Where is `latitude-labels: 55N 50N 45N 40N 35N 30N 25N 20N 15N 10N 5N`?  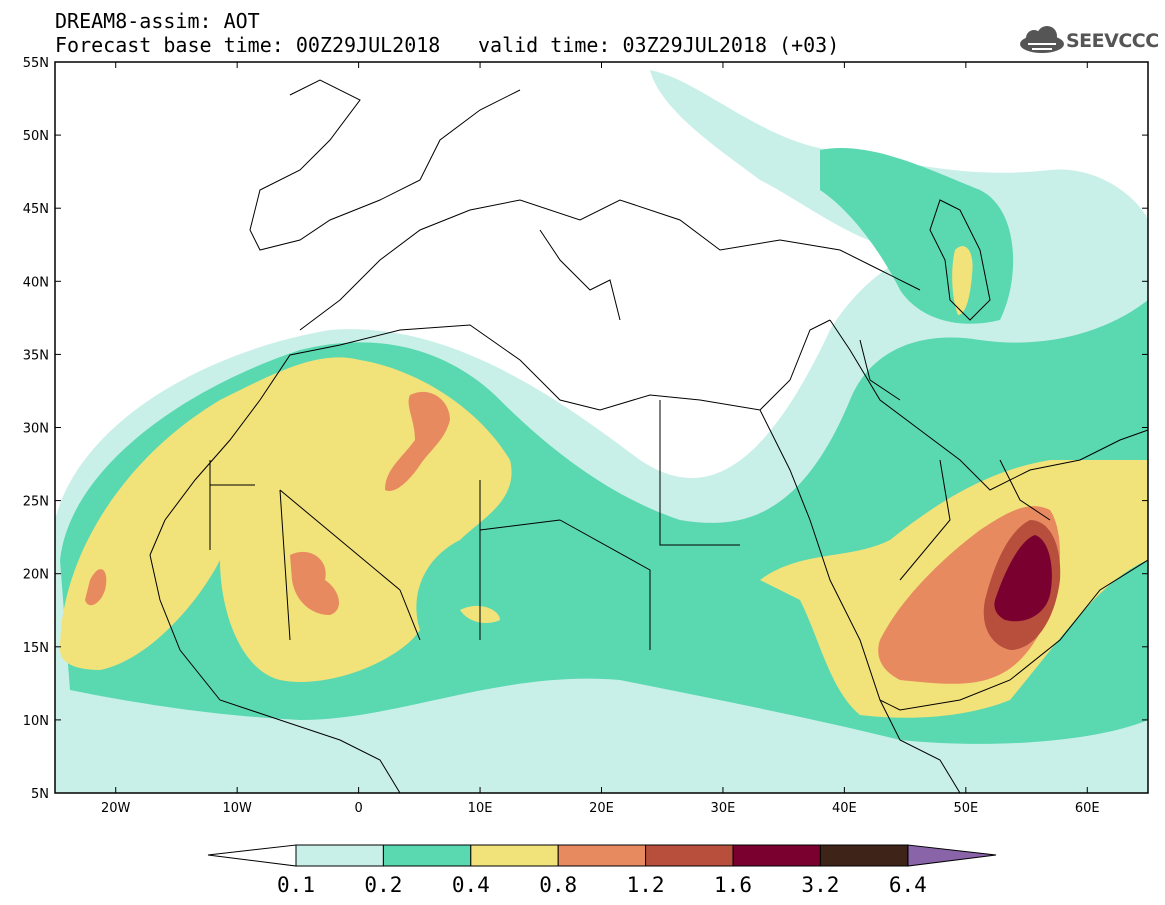
latitude-labels: 55N 50N 45N 40N 35N 30N 25N 20N 15N 10N 5N is located at coordinates (36, 429).